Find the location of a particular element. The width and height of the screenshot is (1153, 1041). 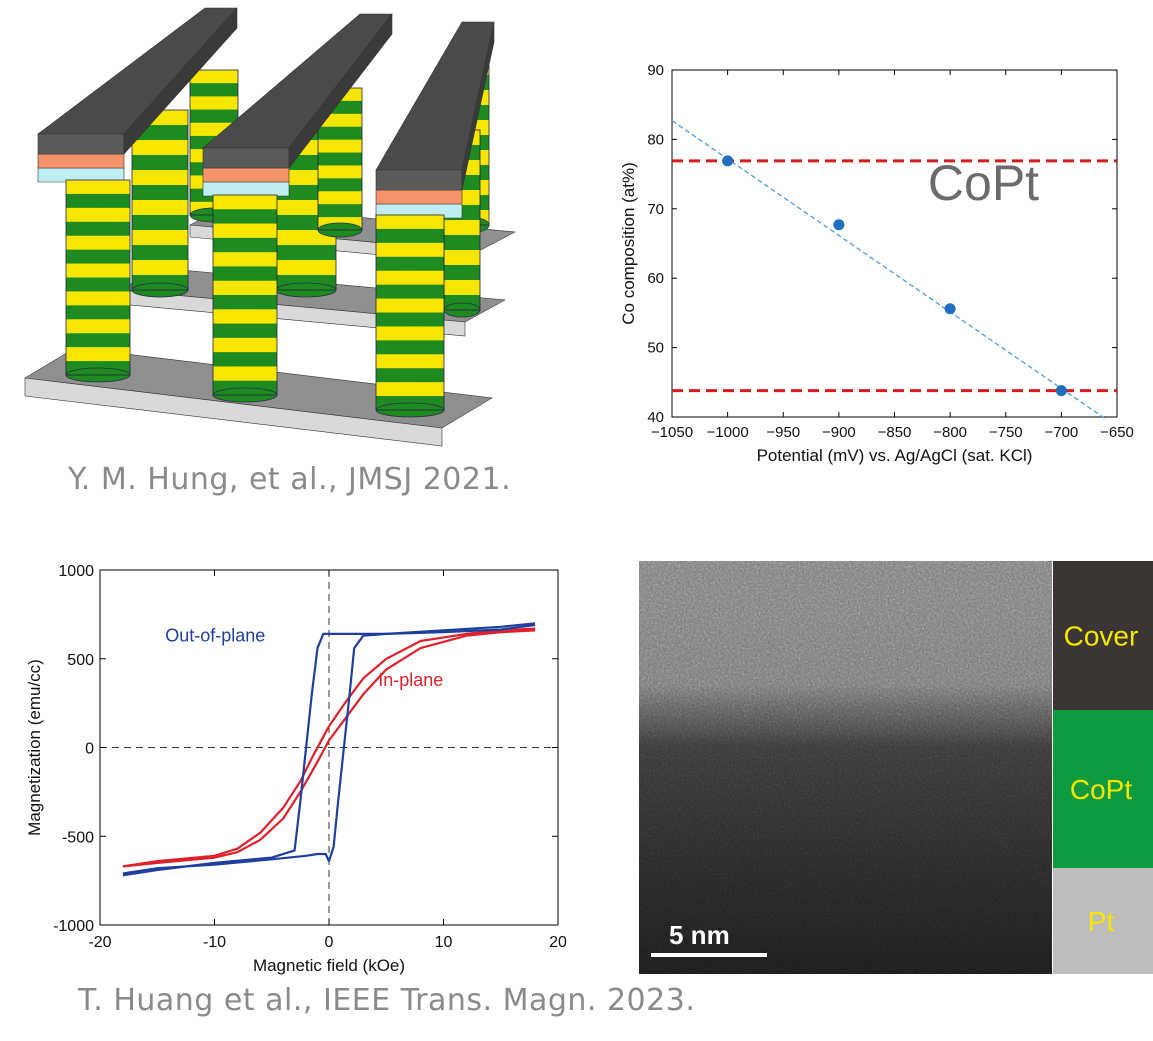

x-axis-label: Potential (mV) vs. Ag/AgCl (sat. KCl) is located at coordinates (895, 455).